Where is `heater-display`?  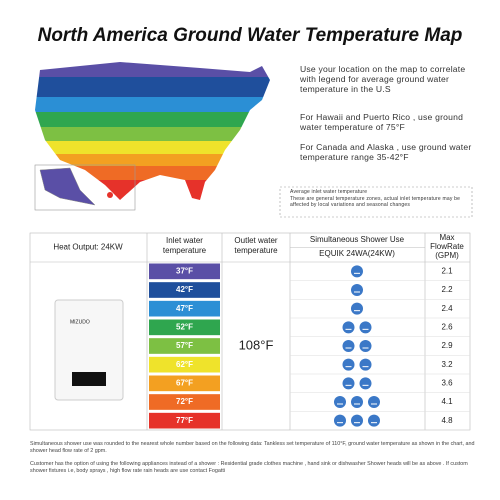
heater-display is located at coordinates (89, 379).